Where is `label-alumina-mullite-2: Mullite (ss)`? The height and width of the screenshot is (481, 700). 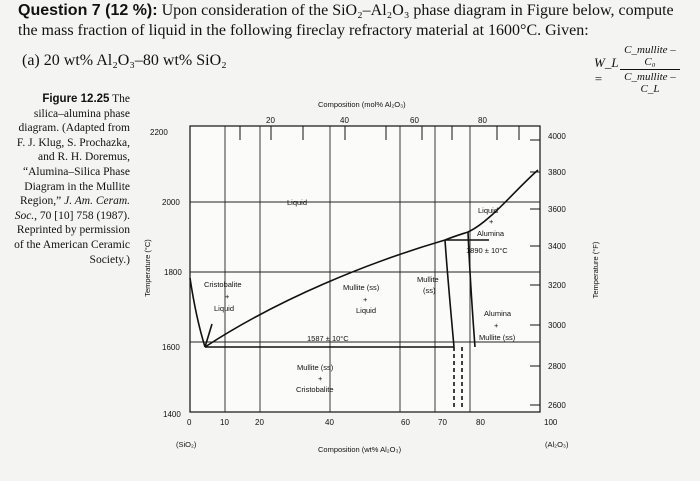
label-alumina-mullite-2: Mullite (ss) is located at coordinates (497, 337).